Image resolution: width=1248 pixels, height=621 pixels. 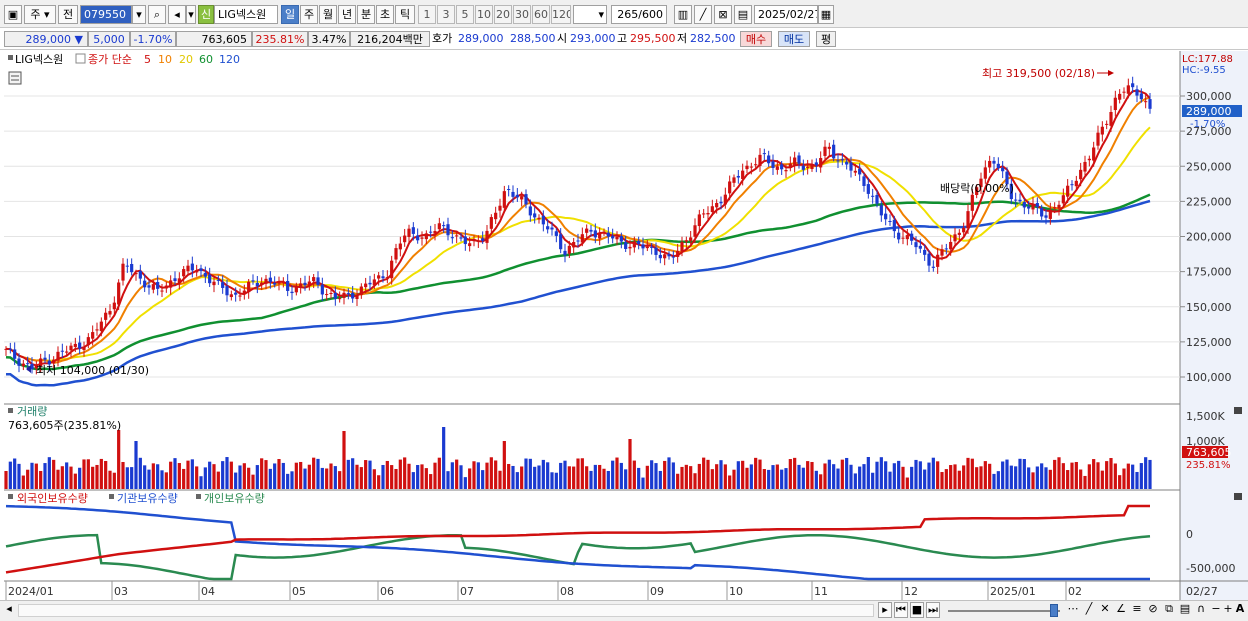 What do you see at coordinates (246, 14) in the screenshot?
I see `stock-name-field: LIG넥스원` at bounding box center [246, 14].